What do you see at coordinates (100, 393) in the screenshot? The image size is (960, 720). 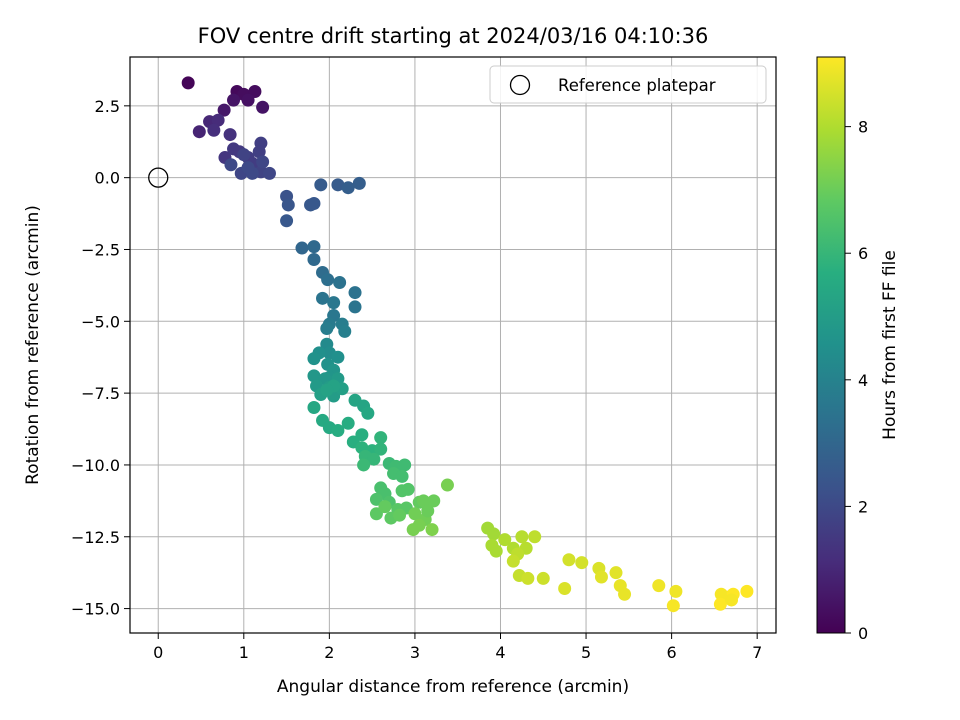 I see `y-tick-label: −7.5` at bounding box center [100, 393].